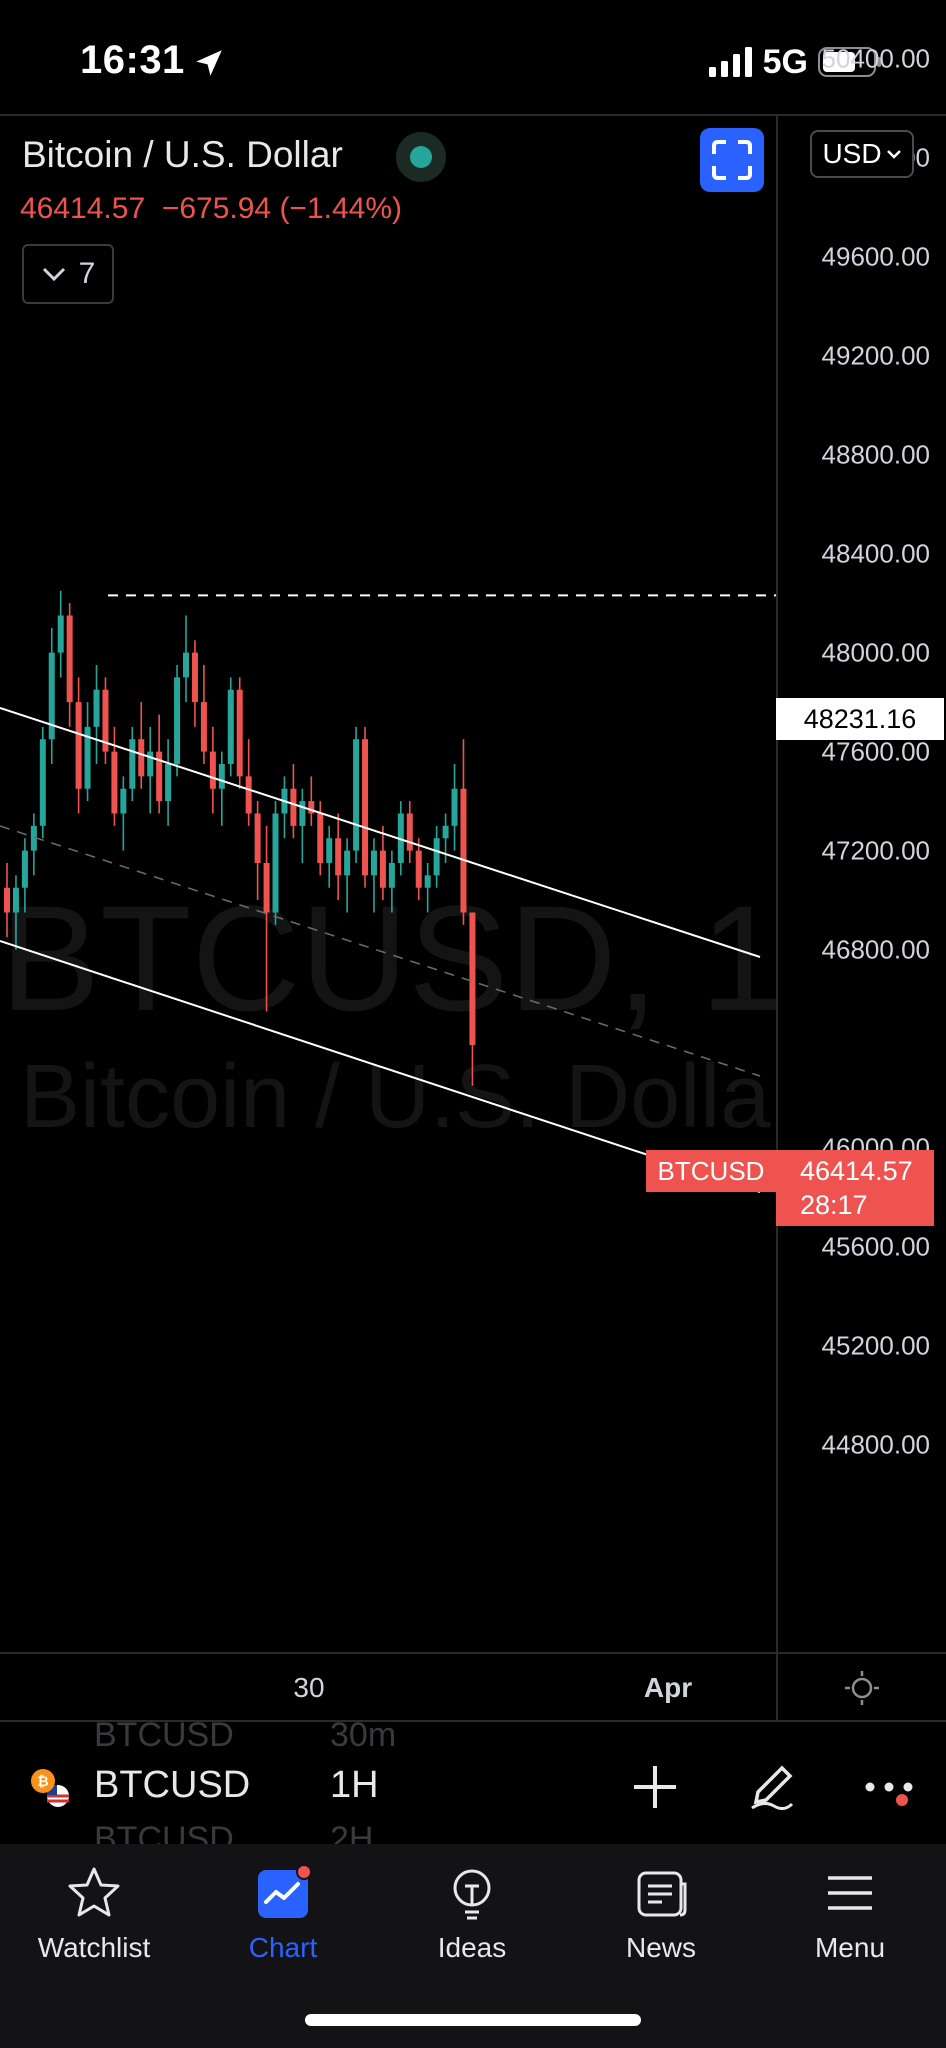 The width and height of the screenshot is (946, 2048). I want to click on channel-upper-line, so click(380, 832).